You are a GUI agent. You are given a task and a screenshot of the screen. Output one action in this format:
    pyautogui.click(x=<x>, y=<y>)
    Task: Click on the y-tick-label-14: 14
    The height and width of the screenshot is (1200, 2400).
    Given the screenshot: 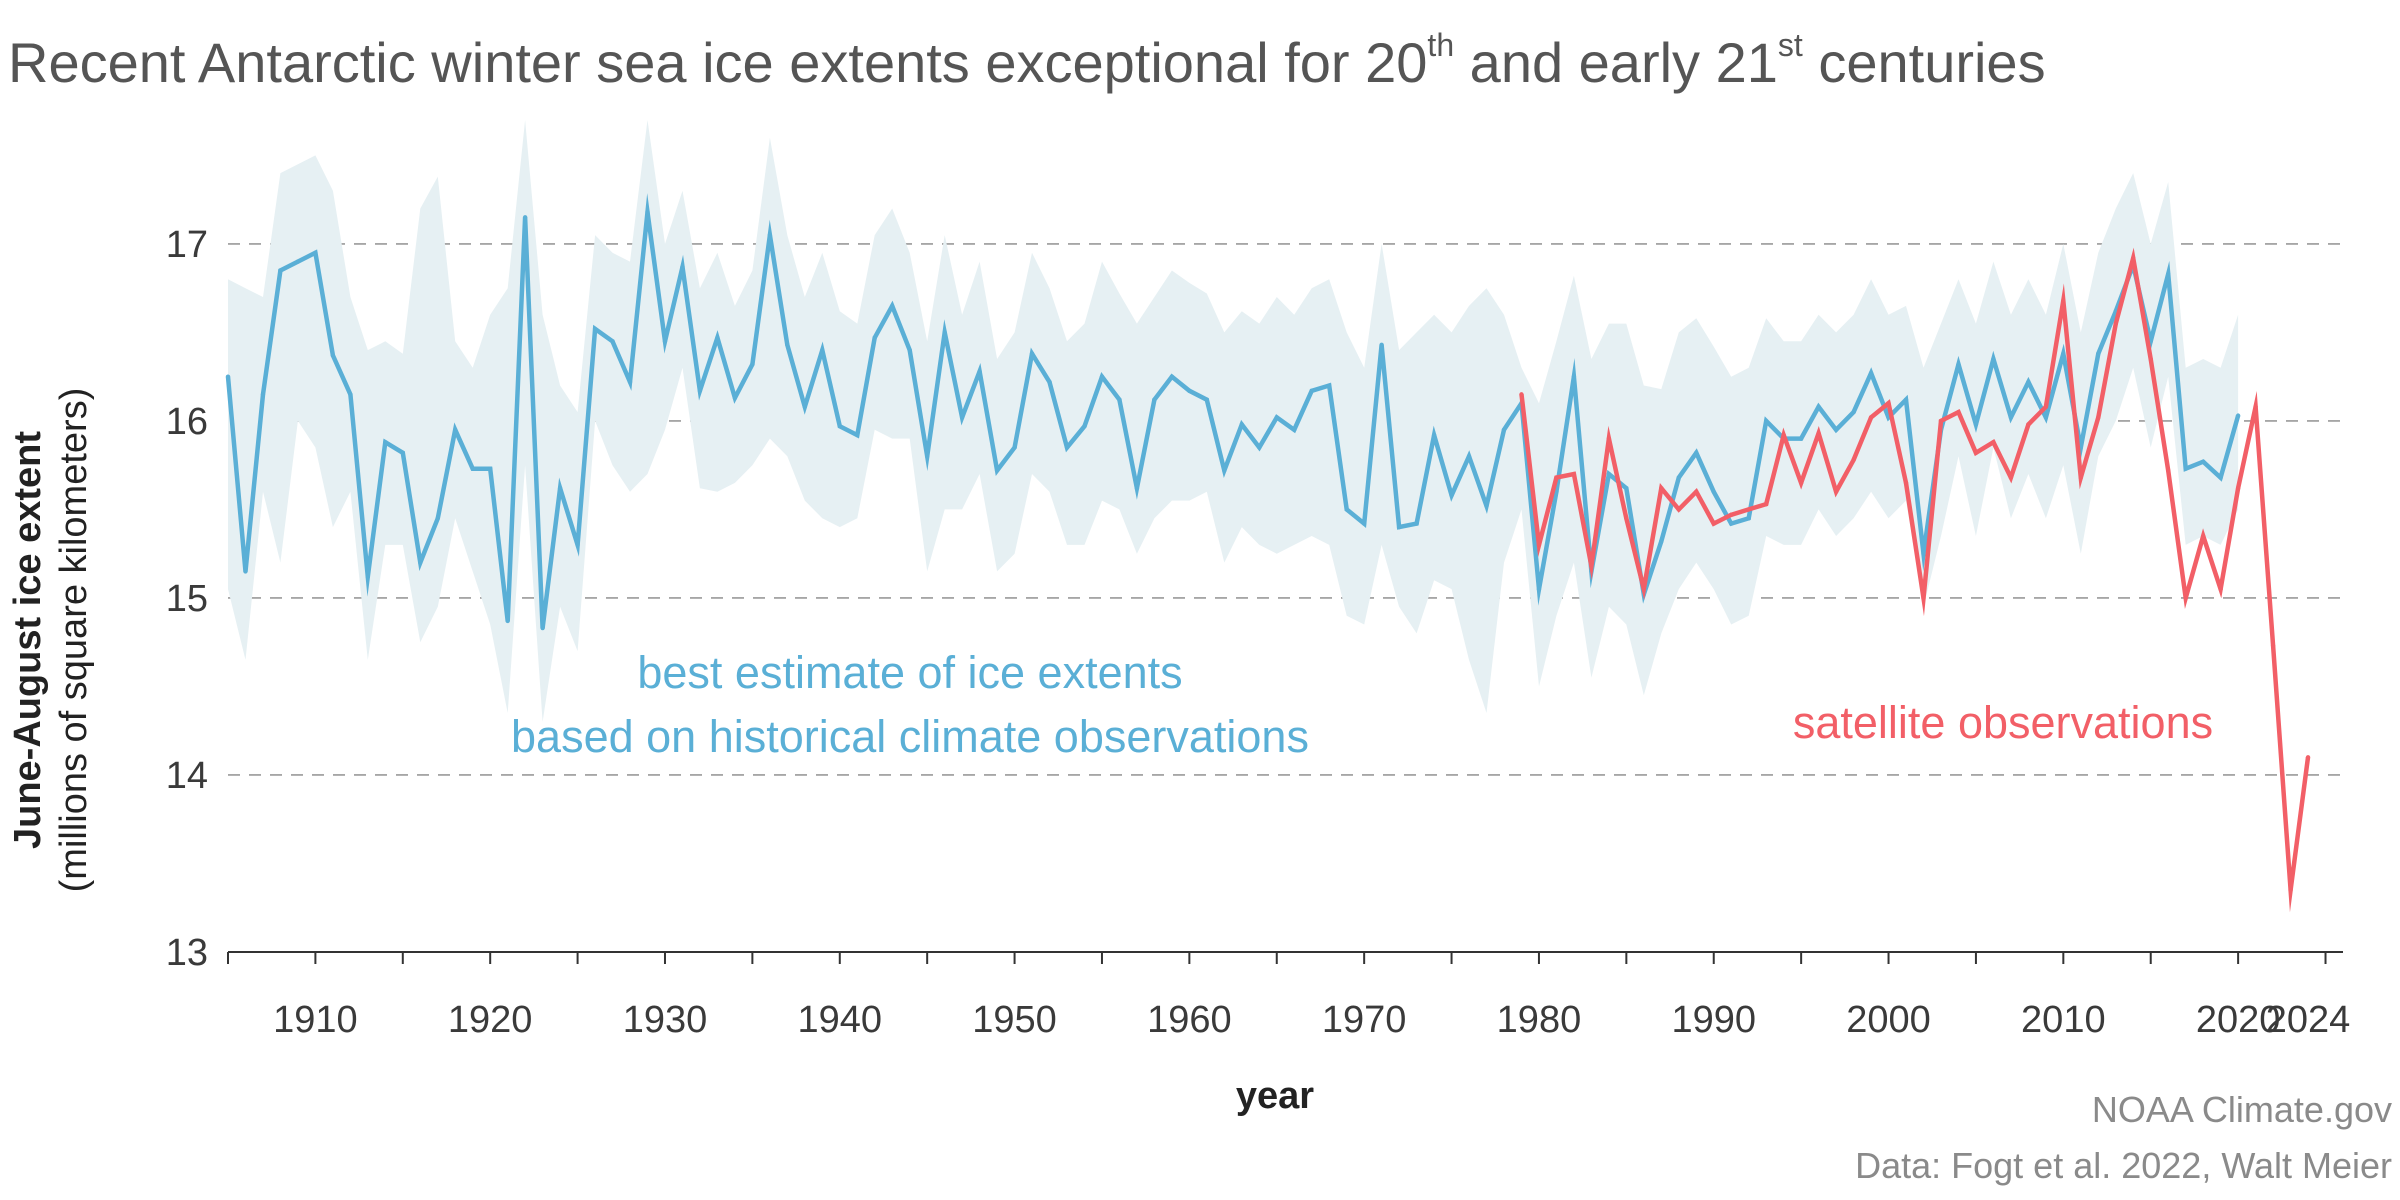 What is the action you would take?
    pyautogui.click(x=187, y=776)
    